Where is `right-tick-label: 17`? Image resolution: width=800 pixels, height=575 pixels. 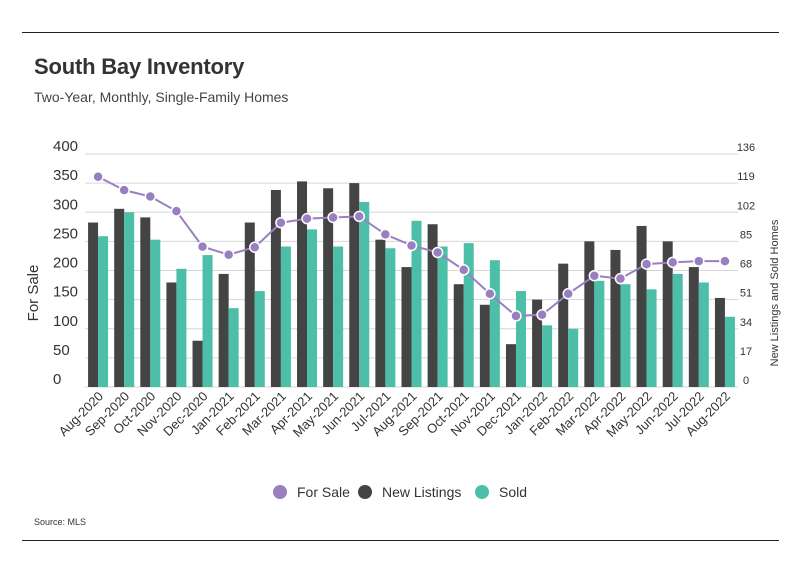
right-tick-label: 17 is located at coordinates (746, 352).